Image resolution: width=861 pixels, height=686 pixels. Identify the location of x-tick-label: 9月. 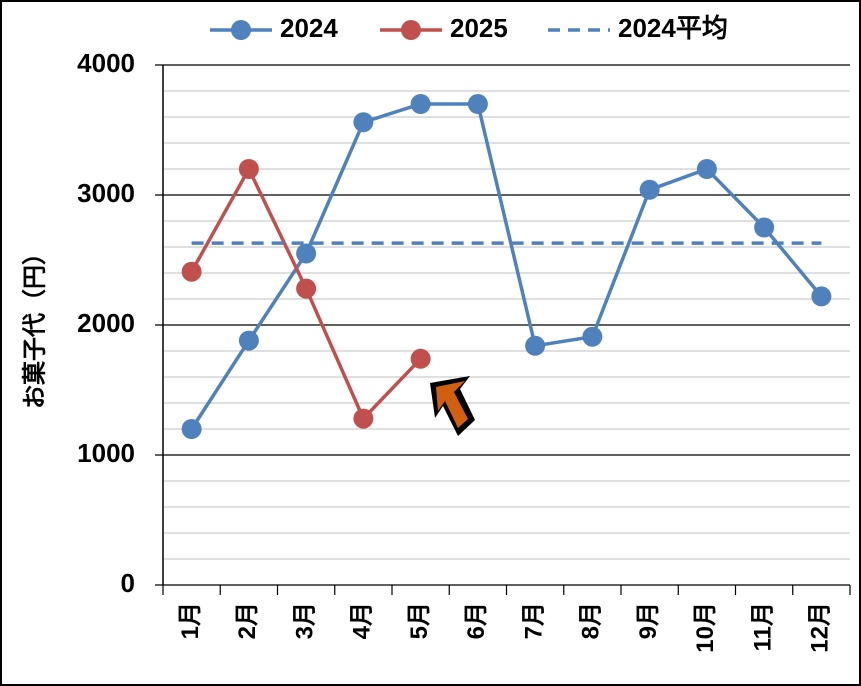
(648, 620).